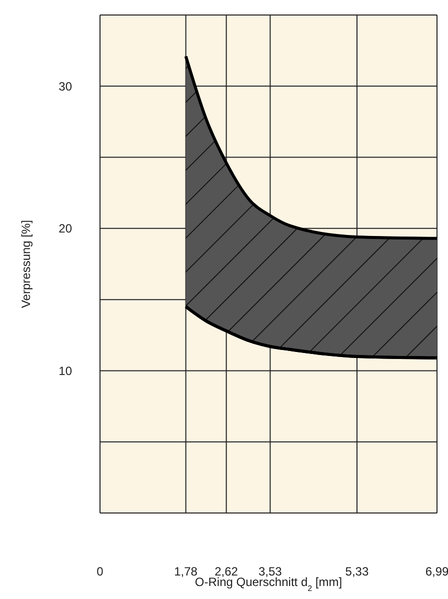  What do you see at coordinates (100, 571) in the screenshot?
I see `x-tick-label: 0` at bounding box center [100, 571].